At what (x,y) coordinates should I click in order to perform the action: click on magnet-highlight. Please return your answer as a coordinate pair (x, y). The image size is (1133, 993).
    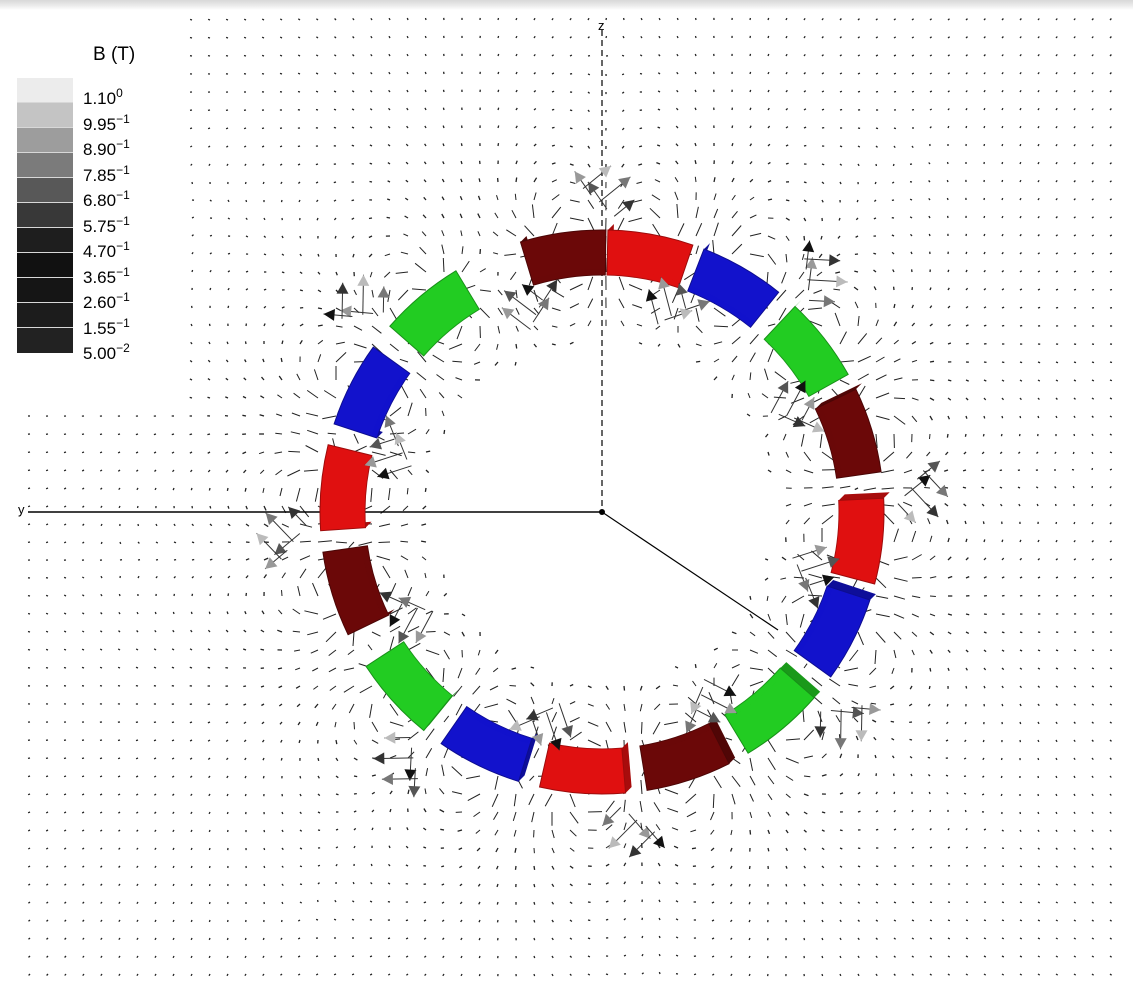
    Looking at the image, I should click on (498, 725).